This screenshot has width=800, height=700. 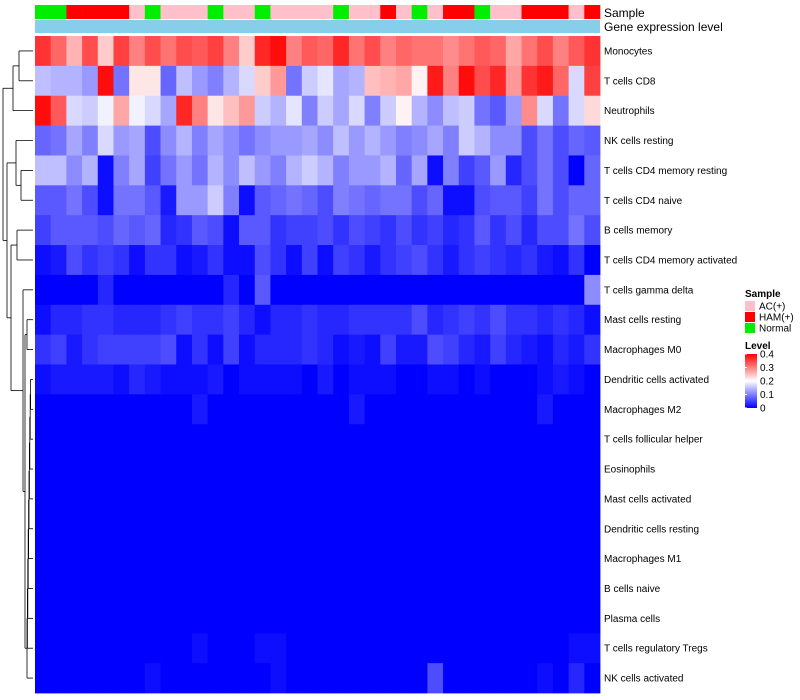 What do you see at coordinates (632, 619) in the screenshot?
I see `row-label: Plasma cells` at bounding box center [632, 619].